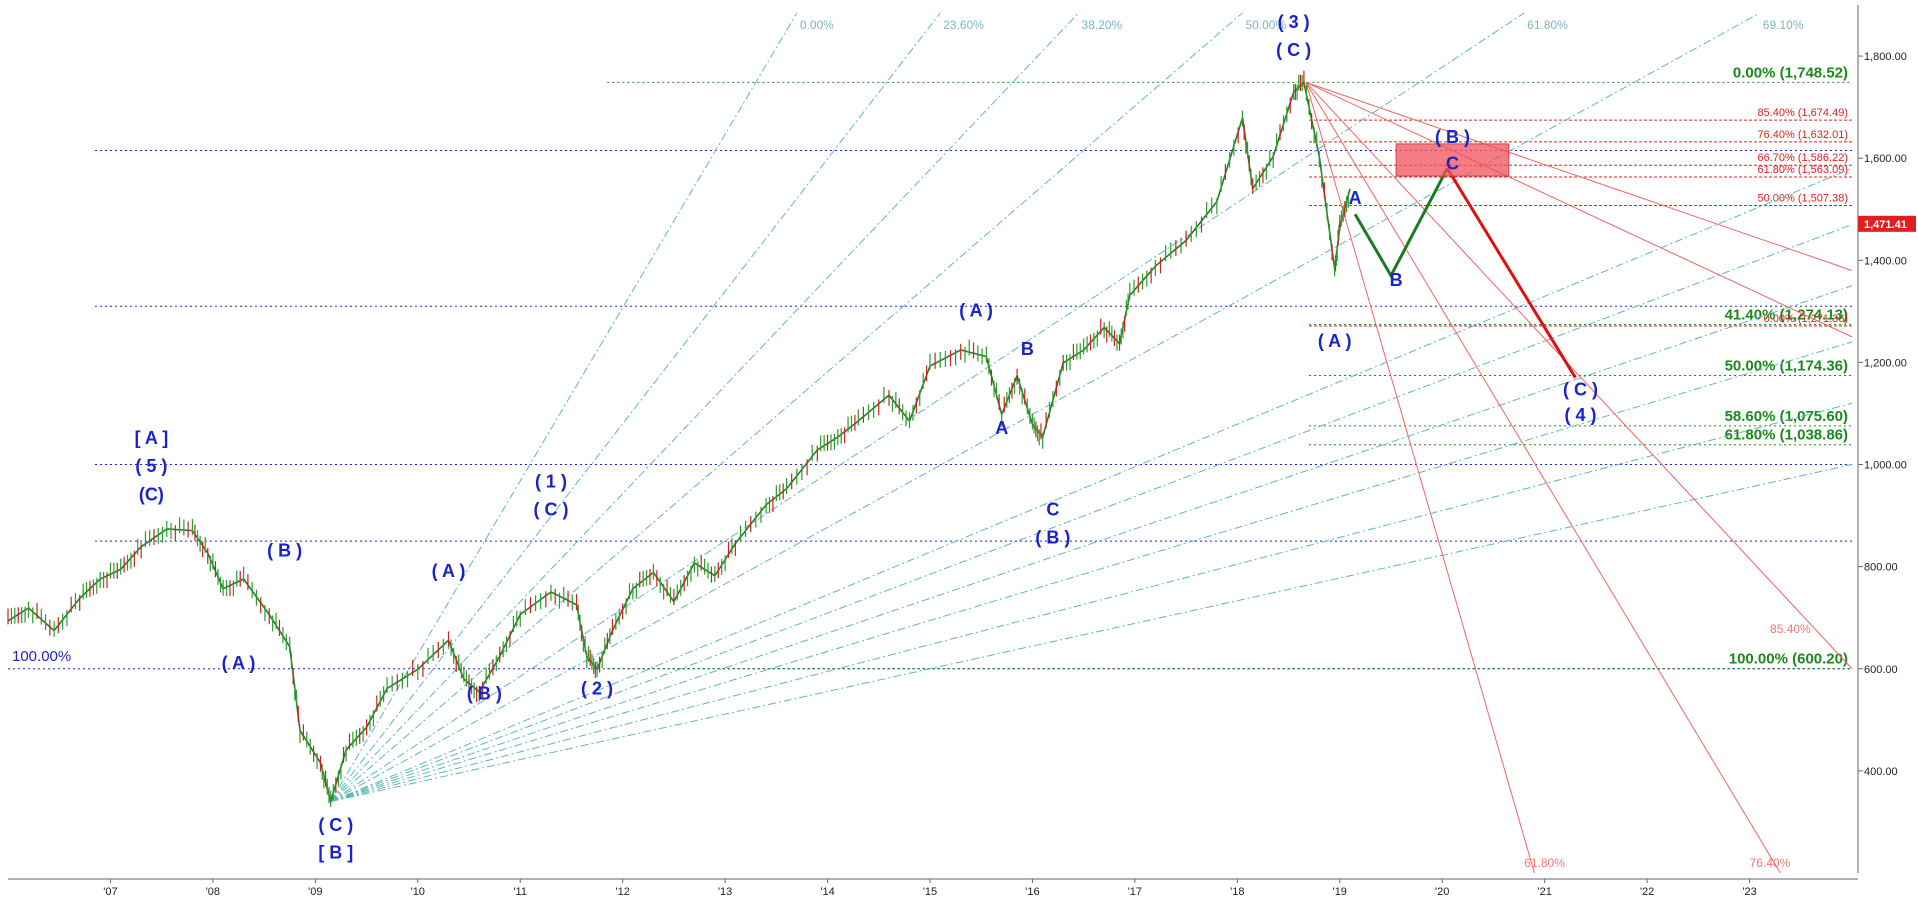  What do you see at coordinates (827, 892) in the screenshot?
I see `time-axis-label: '14` at bounding box center [827, 892].